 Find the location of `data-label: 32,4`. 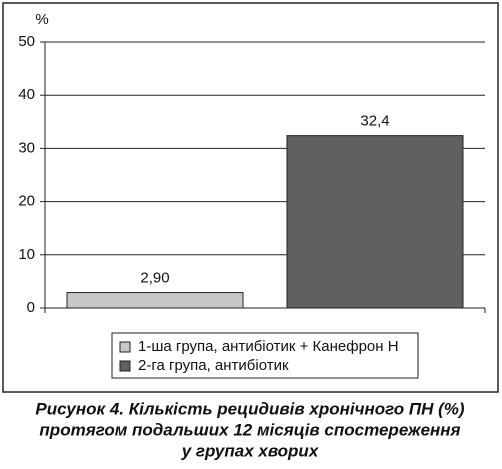

data-label: 32,4 is located at coordinates (374, 121).